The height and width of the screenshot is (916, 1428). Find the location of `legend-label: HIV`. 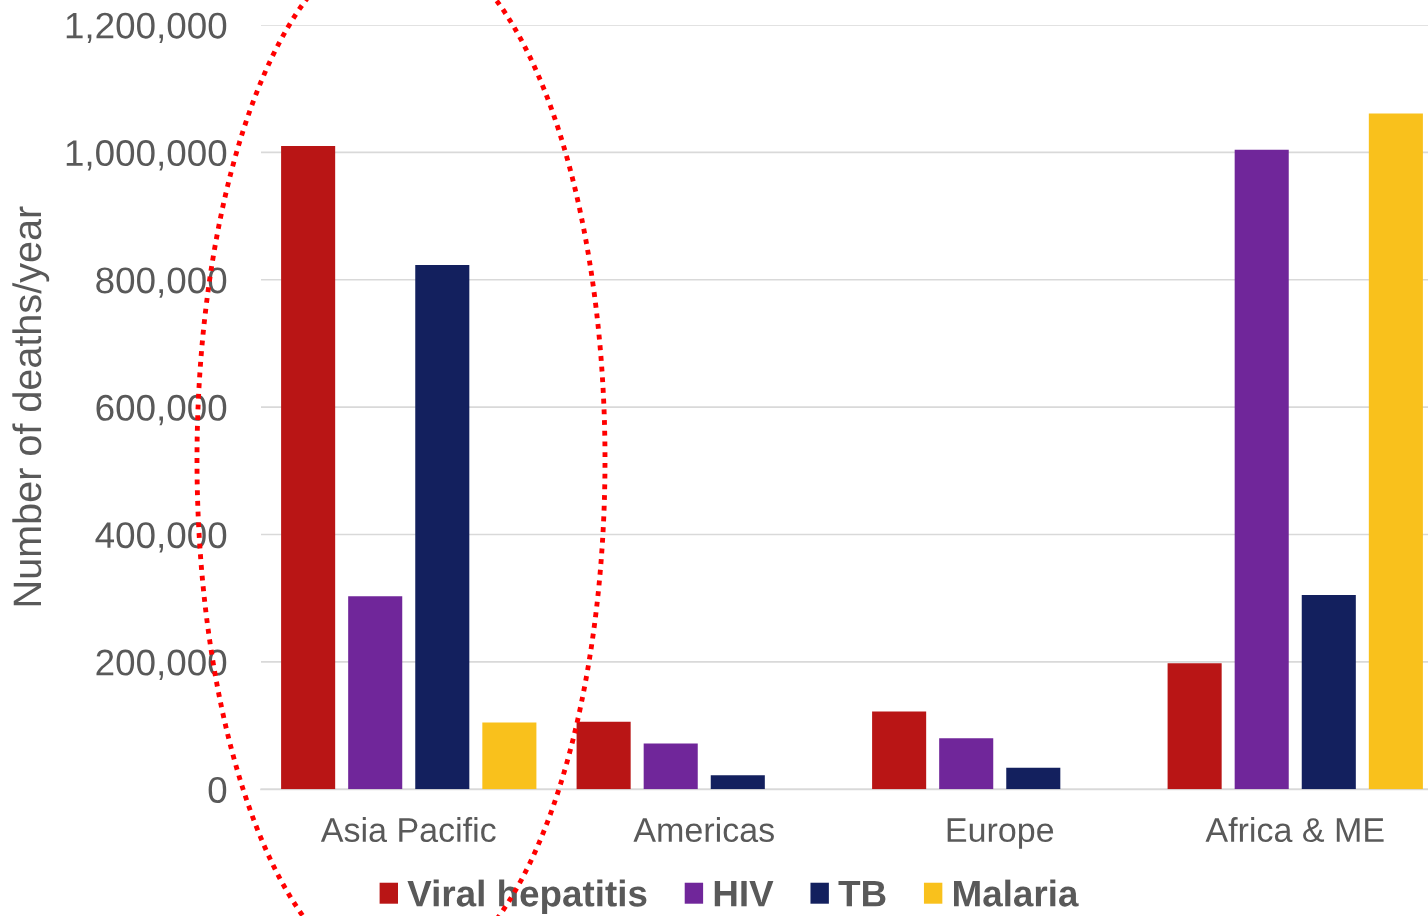

legend-label: HIV is located at coordinates (744, 893).